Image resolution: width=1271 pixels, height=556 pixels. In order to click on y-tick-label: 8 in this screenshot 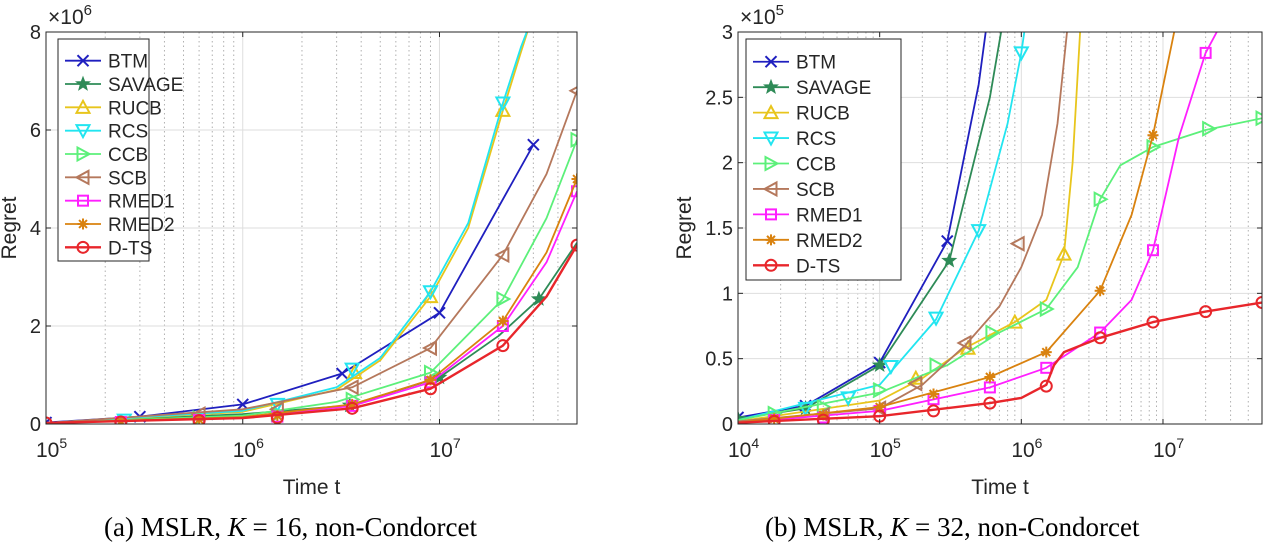, I will do `click(35, 33)`.